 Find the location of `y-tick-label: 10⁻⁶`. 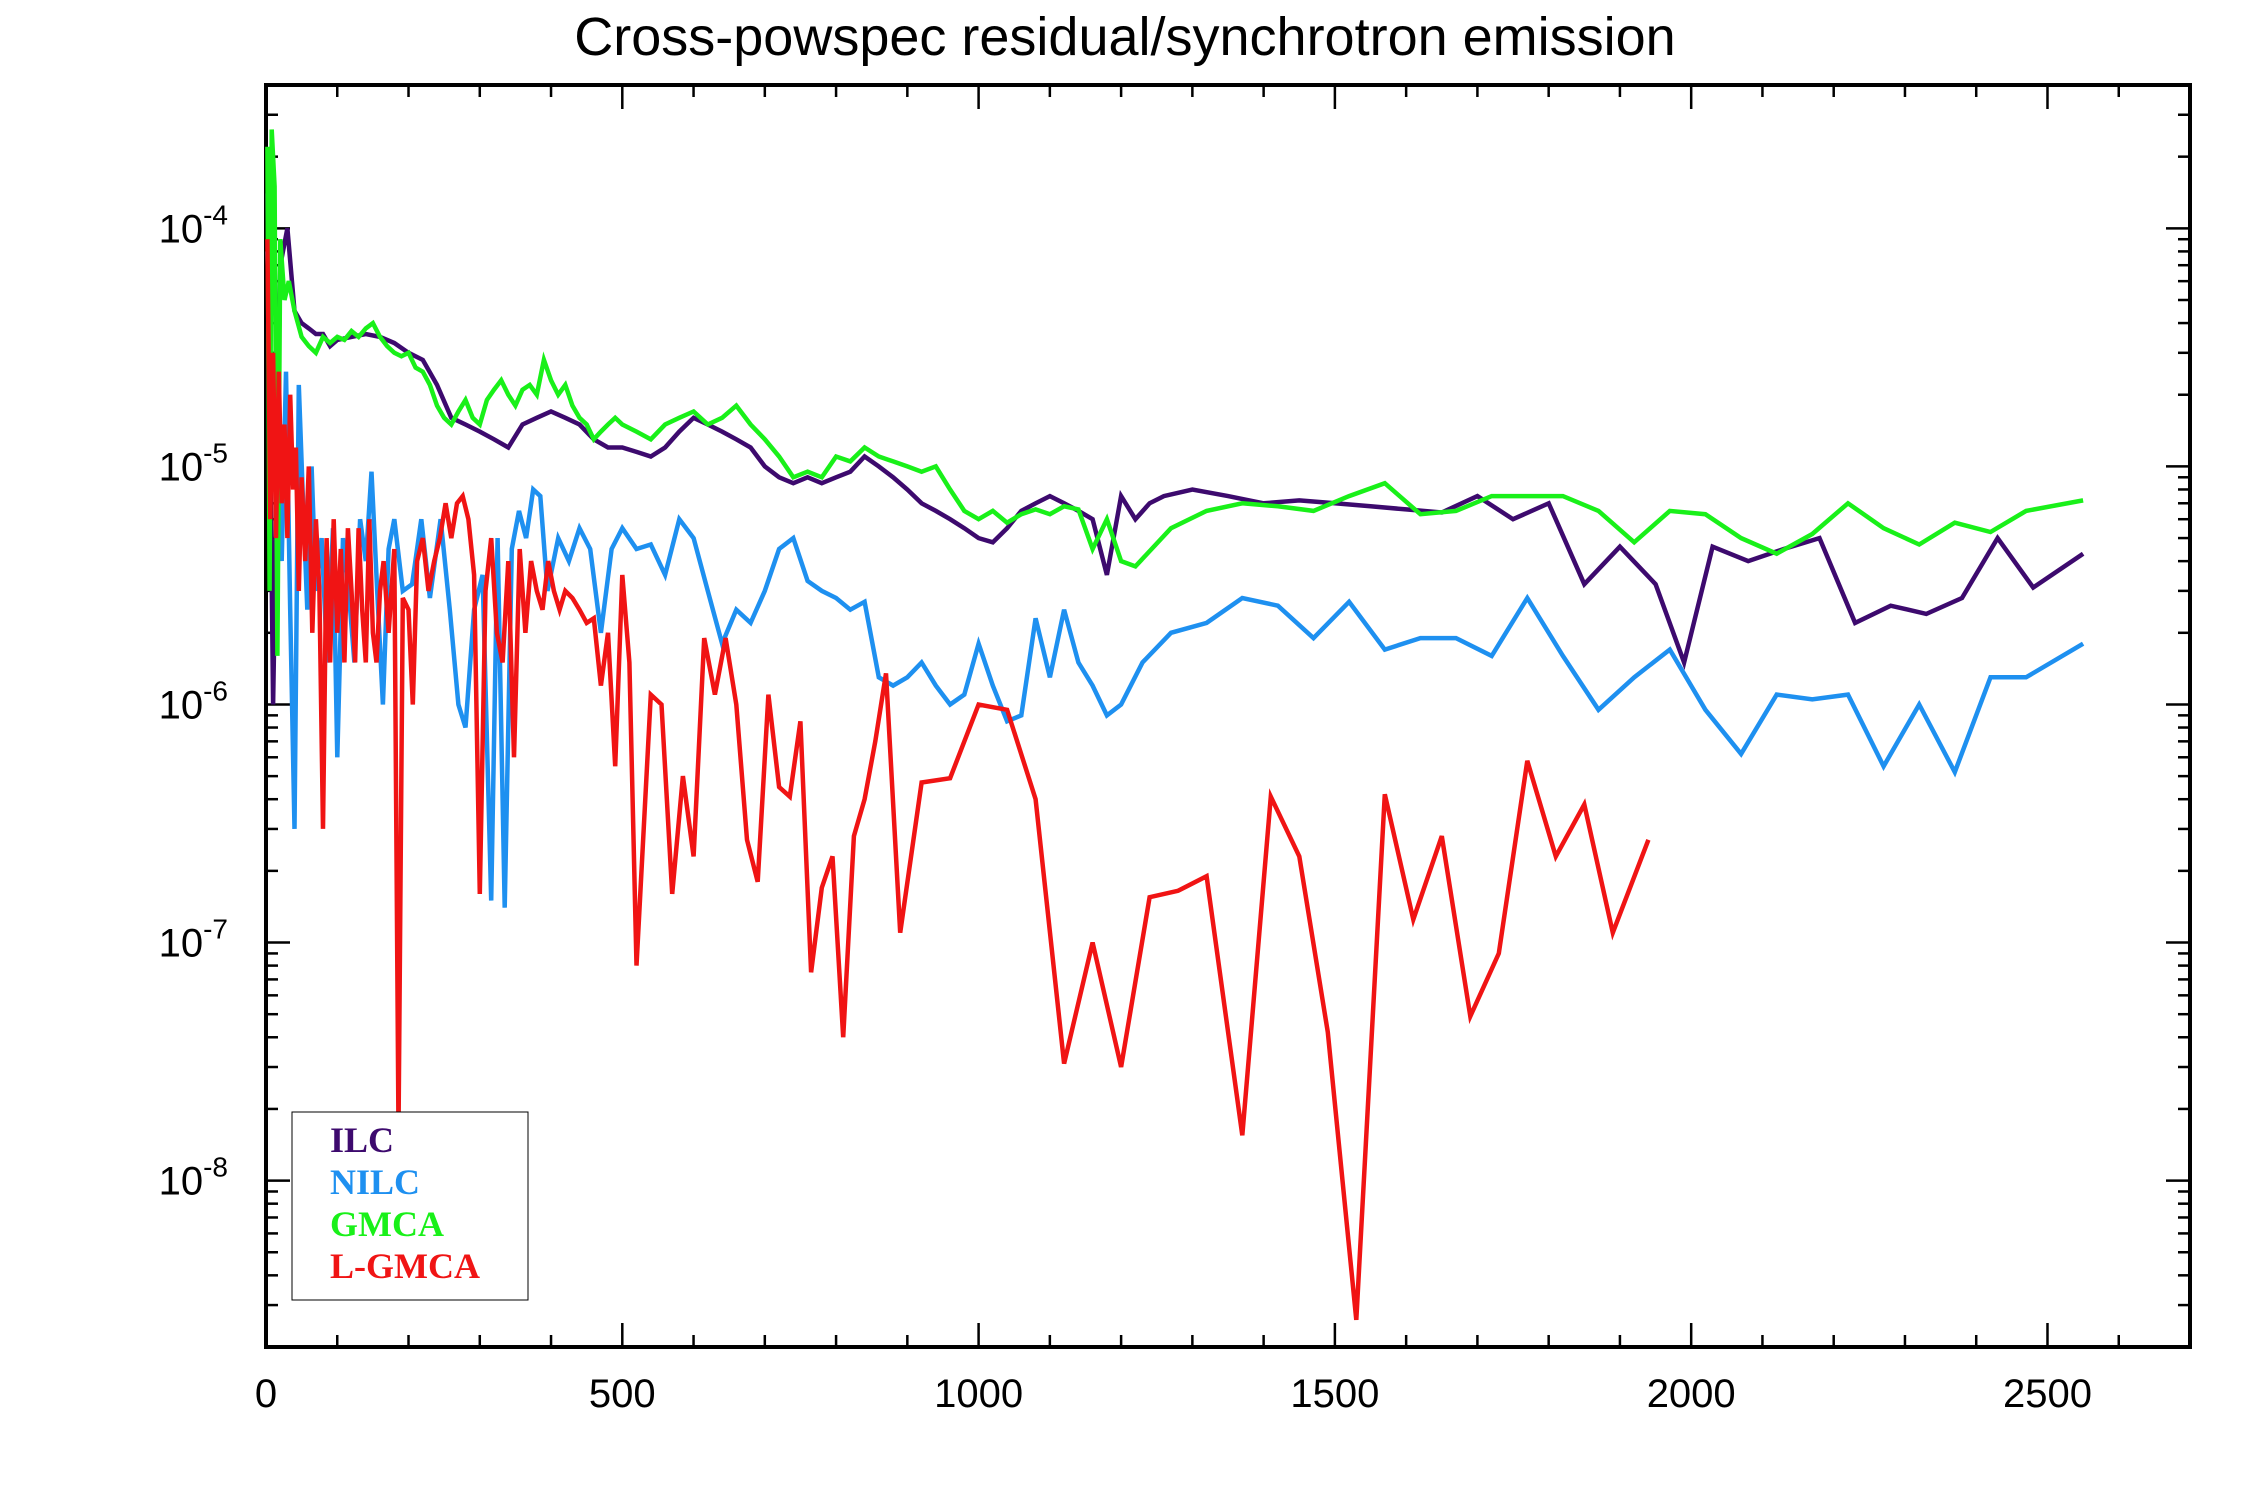

y-tick-label: 10⁻⁶ is located at coordinates (193, 701).